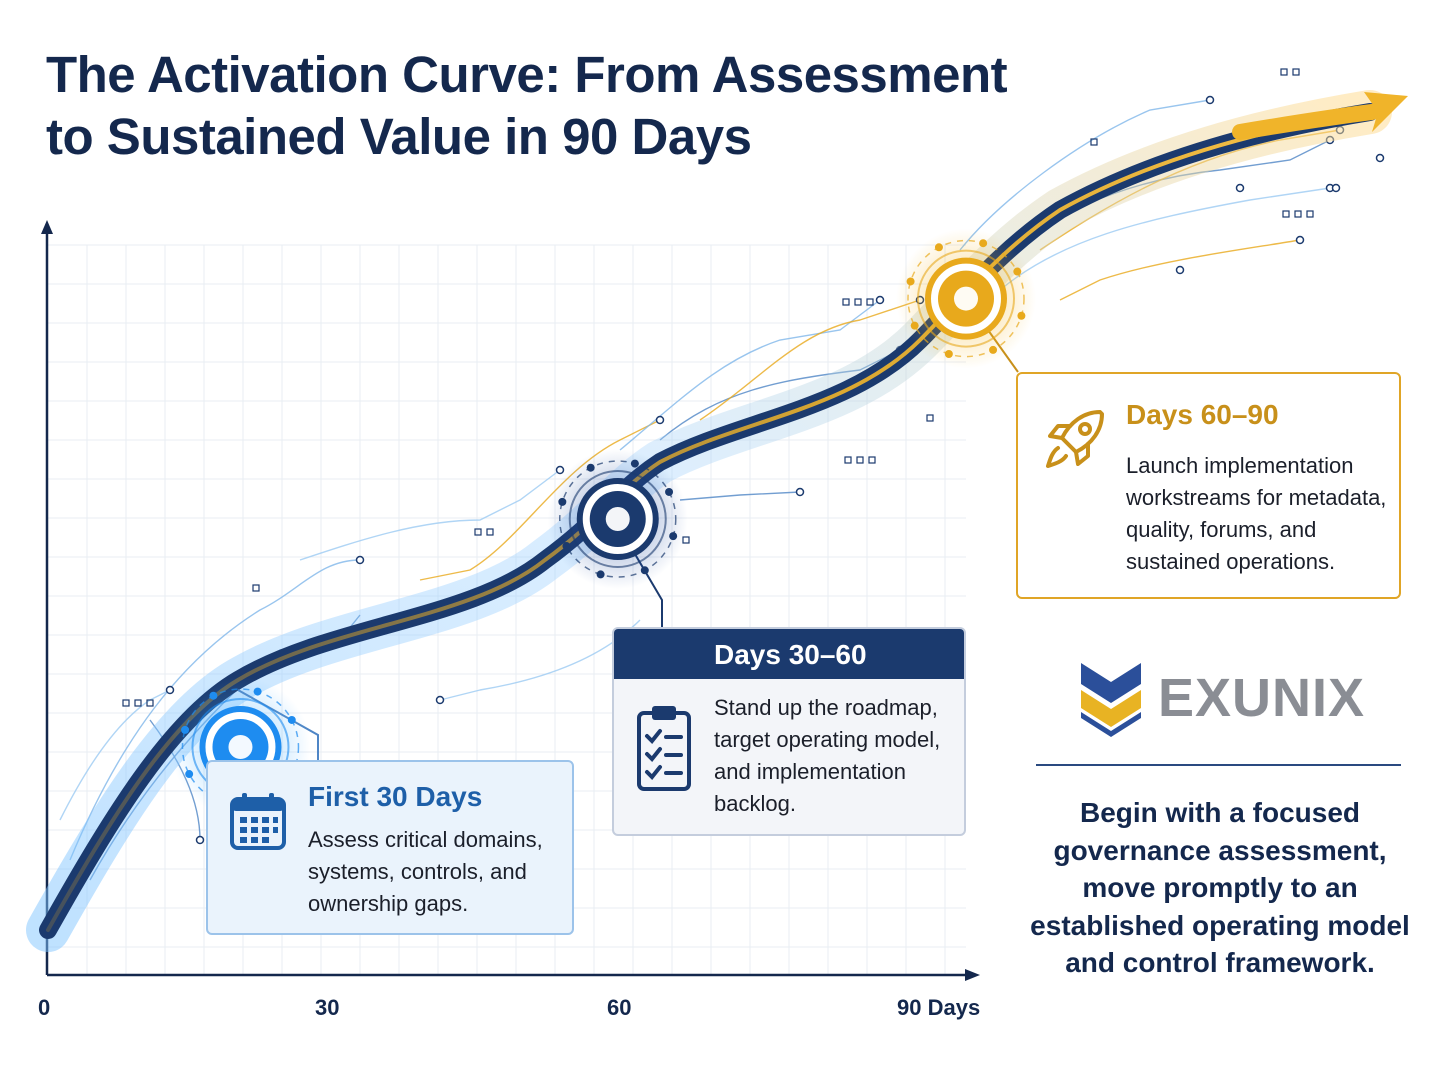 The height and width of the screenshot is (1086, 1448). I want to click on tagline-line: and control framework., so click(1220, 962).